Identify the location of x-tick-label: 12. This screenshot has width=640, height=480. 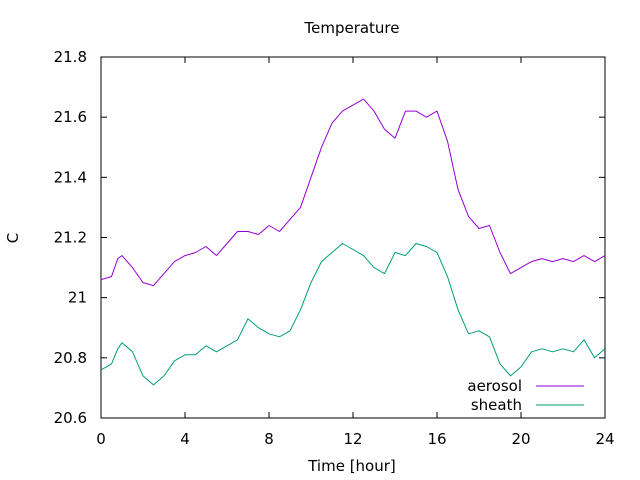
(352, 439).